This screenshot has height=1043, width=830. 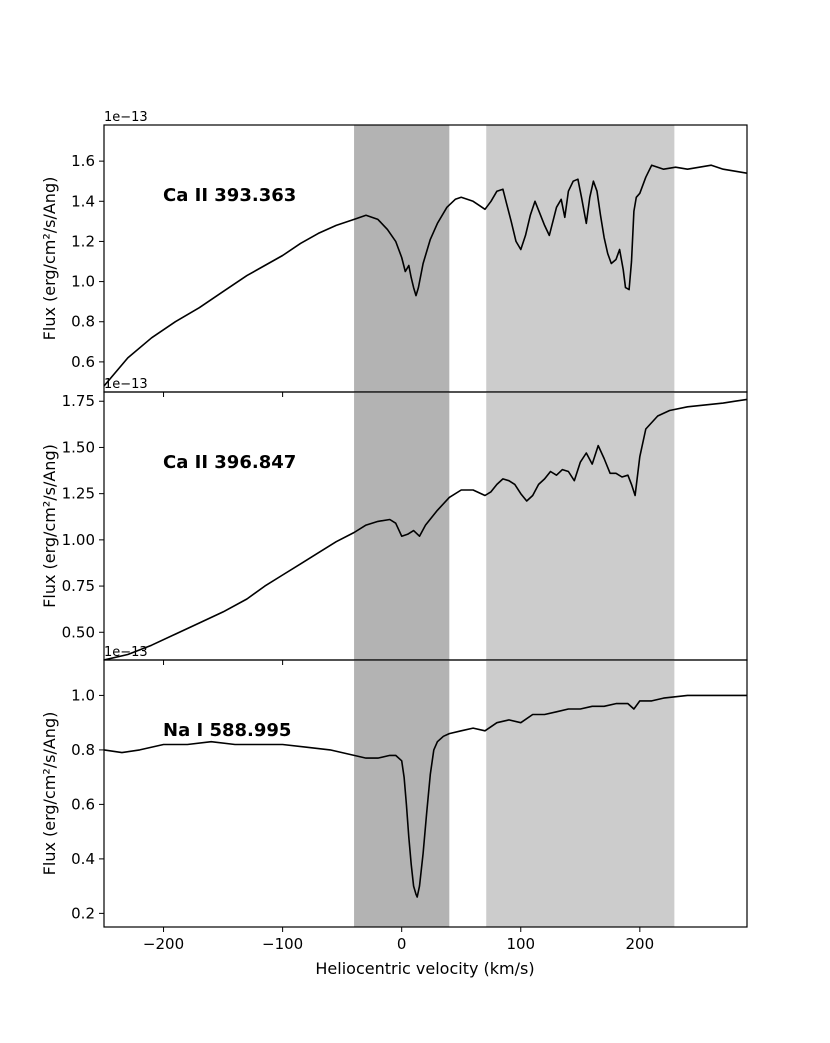 I want to click on x-tick-label: 0, so click(x=402, y=944).